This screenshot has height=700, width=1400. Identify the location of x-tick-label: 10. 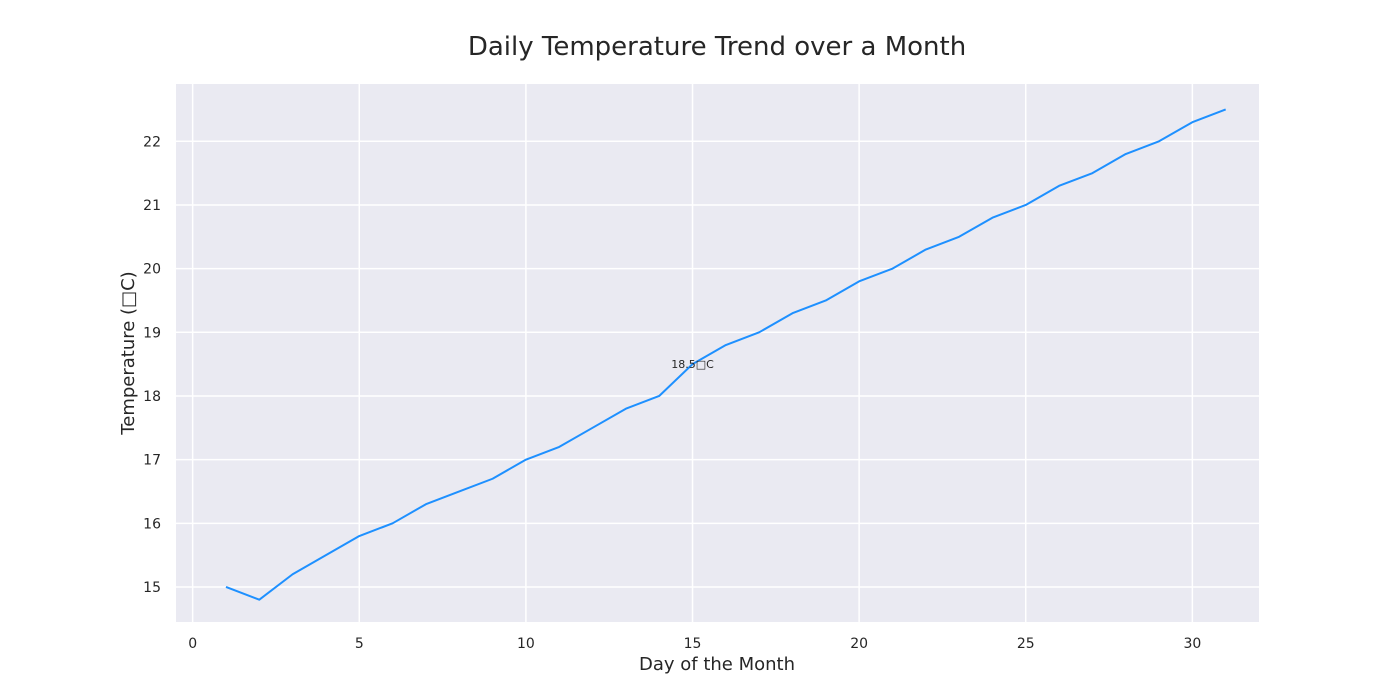
(526, 644).